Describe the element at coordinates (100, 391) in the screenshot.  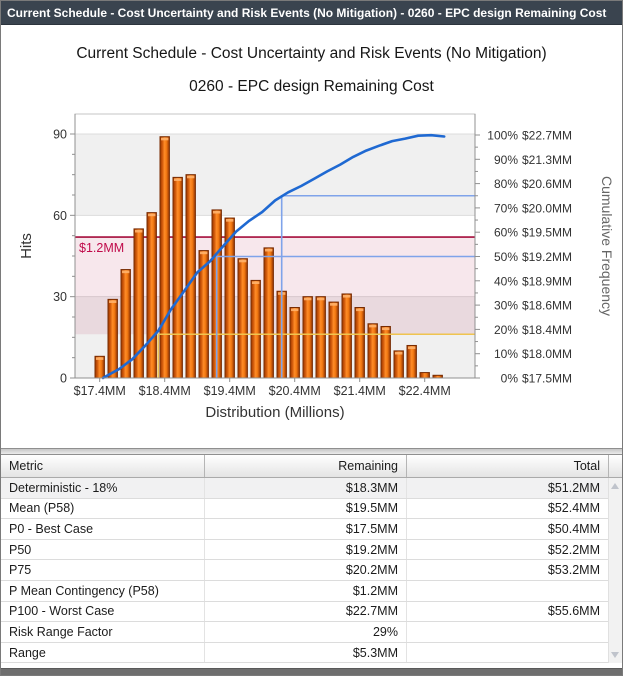
I see `x-axis-tick-label: $17.4MM` at that location.